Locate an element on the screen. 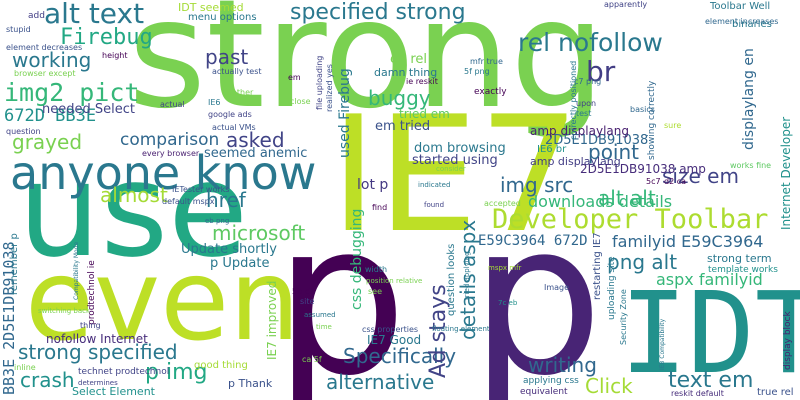 This screenshot has height=400, width=800. word-cloud-word: nofollow Internet is located at coordinates (97, 339).